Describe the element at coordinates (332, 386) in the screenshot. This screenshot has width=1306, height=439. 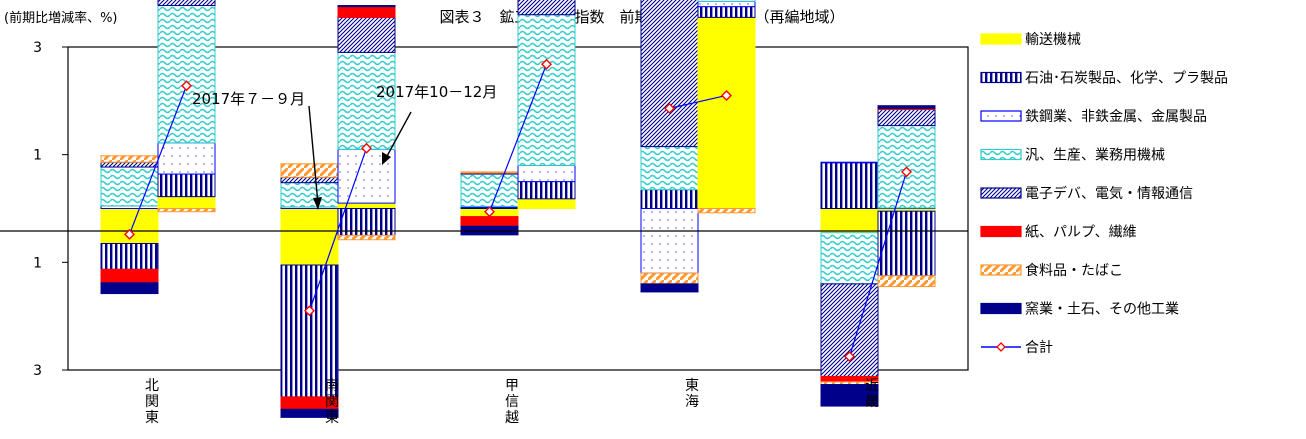
I see `x-category-label: 南` at that location.